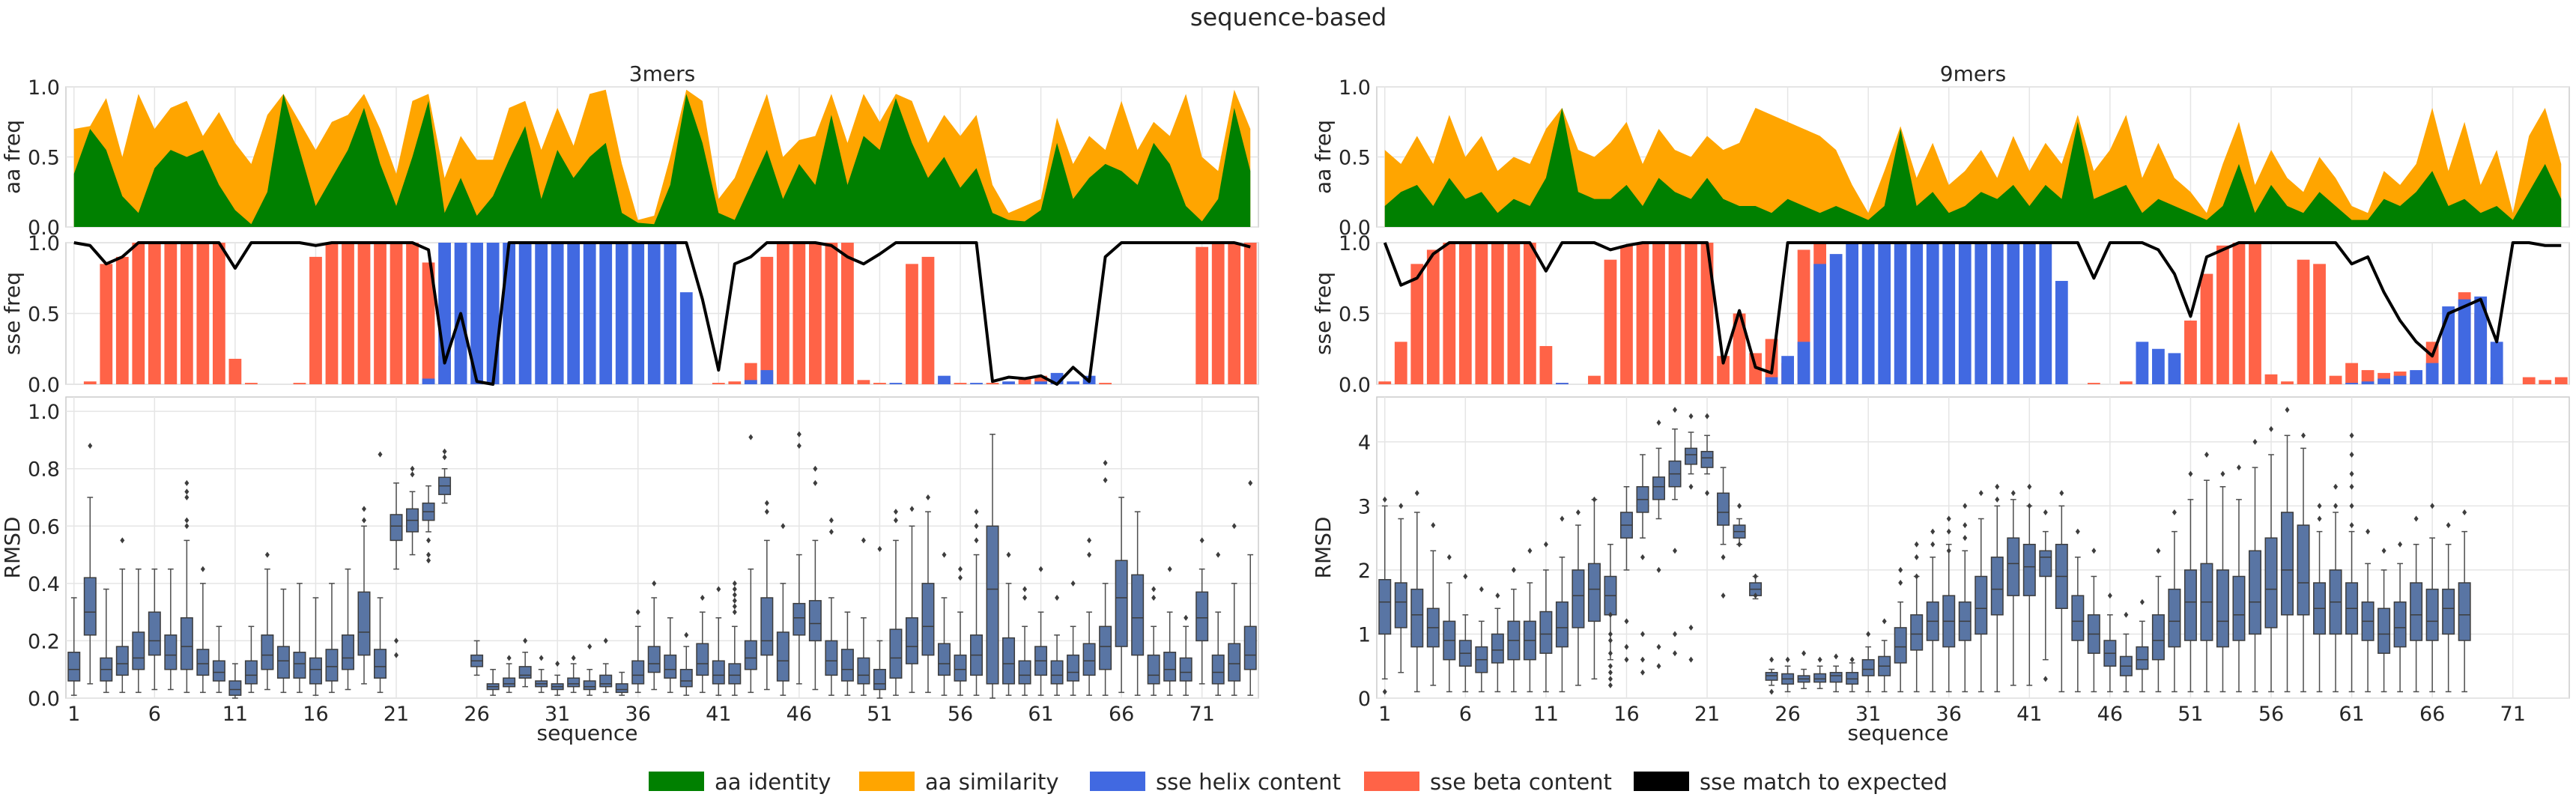  Describe the element at coordinates (740, 782) in the screenshot. I see `legend-item: aa identity` at that location.